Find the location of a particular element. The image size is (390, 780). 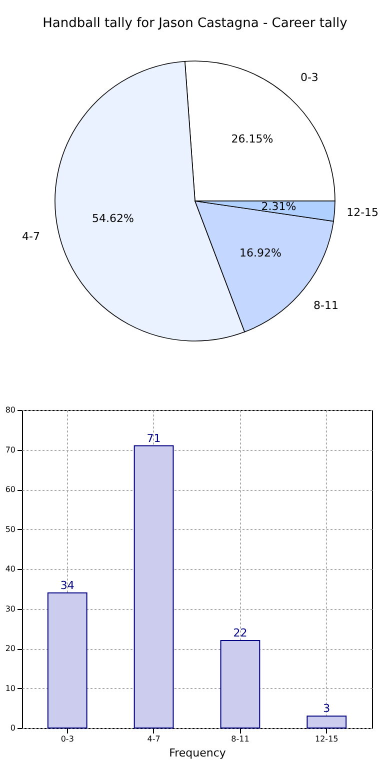

data-label: 3 is located at coordinates (326, 709).